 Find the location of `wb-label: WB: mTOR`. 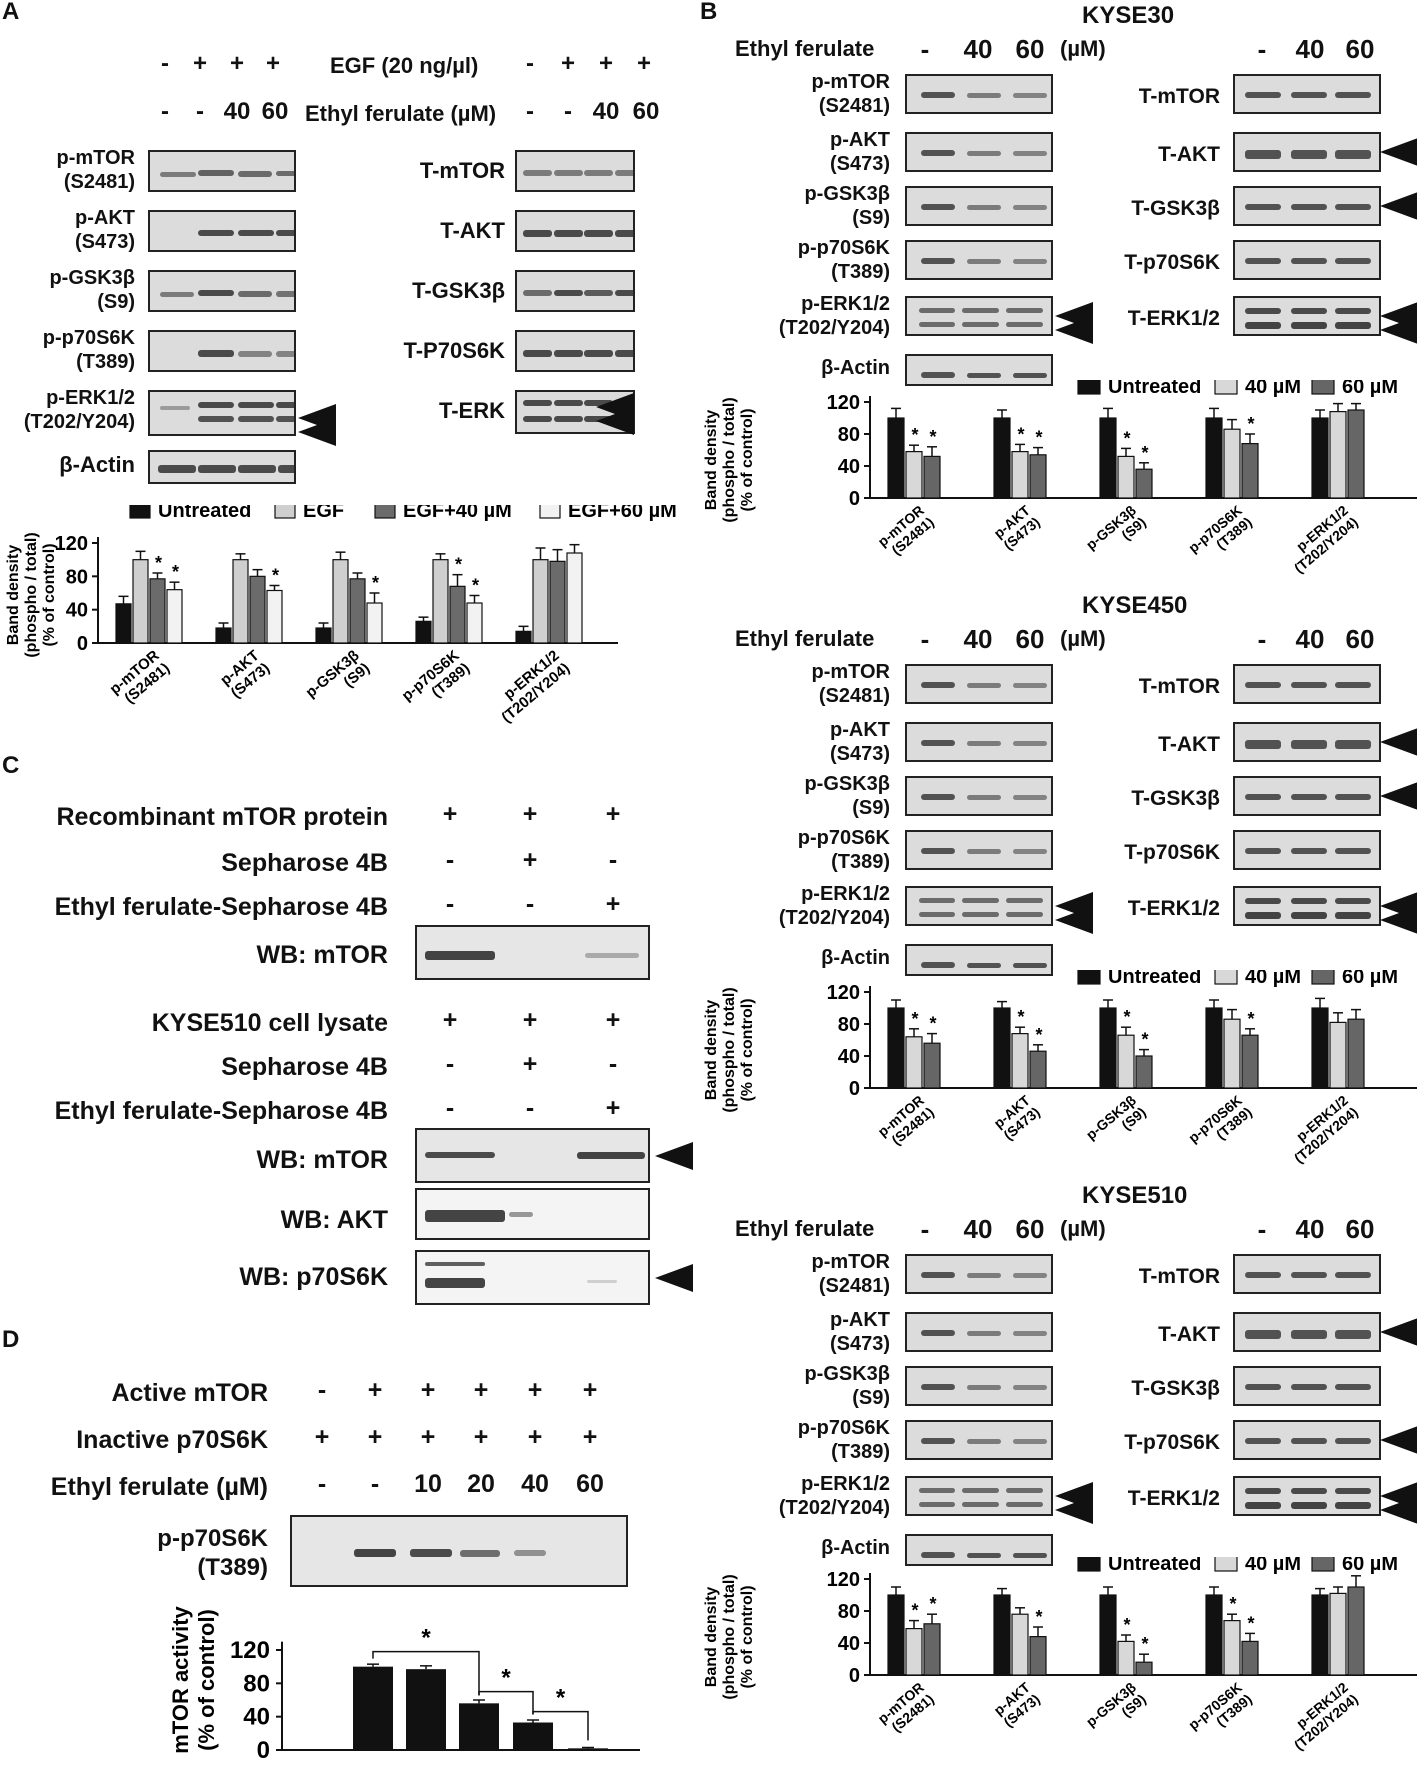

wb-label: WB: mTOR is located at coordinates (322, 955).